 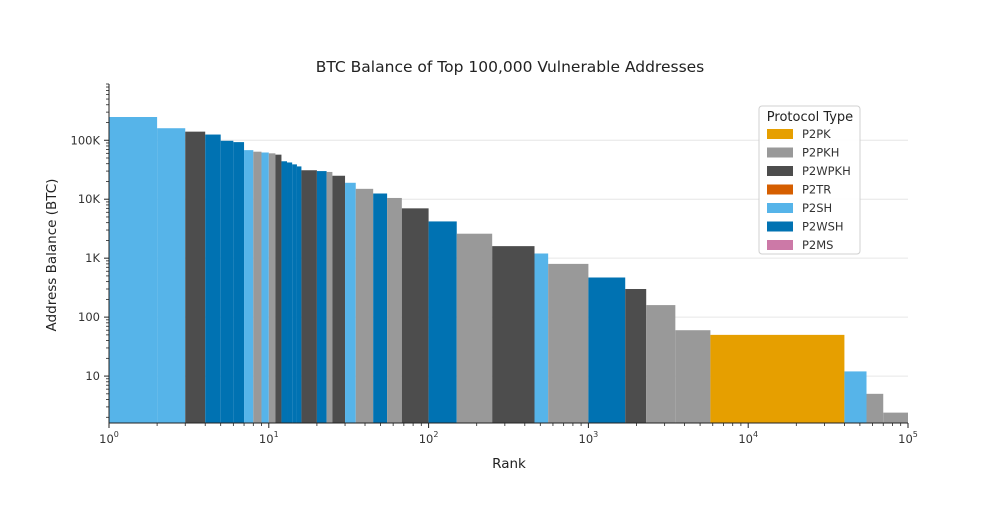 I want to click on y-tick-label: 10, so click(x=92, y=376).